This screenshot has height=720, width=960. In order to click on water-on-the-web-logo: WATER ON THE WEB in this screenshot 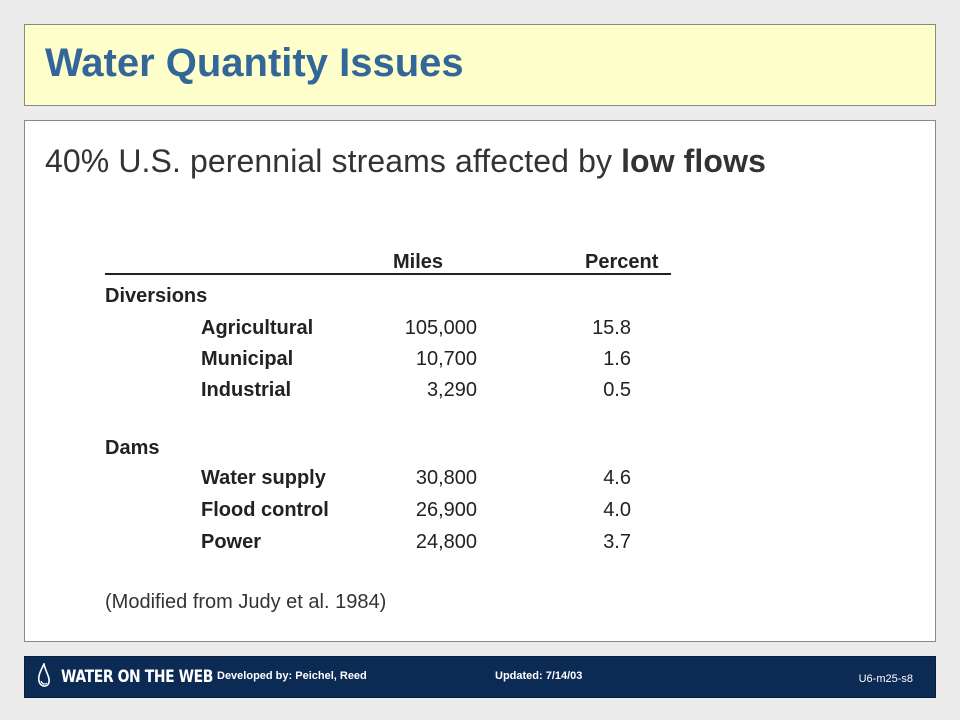, I will do `click(140, 677)`.